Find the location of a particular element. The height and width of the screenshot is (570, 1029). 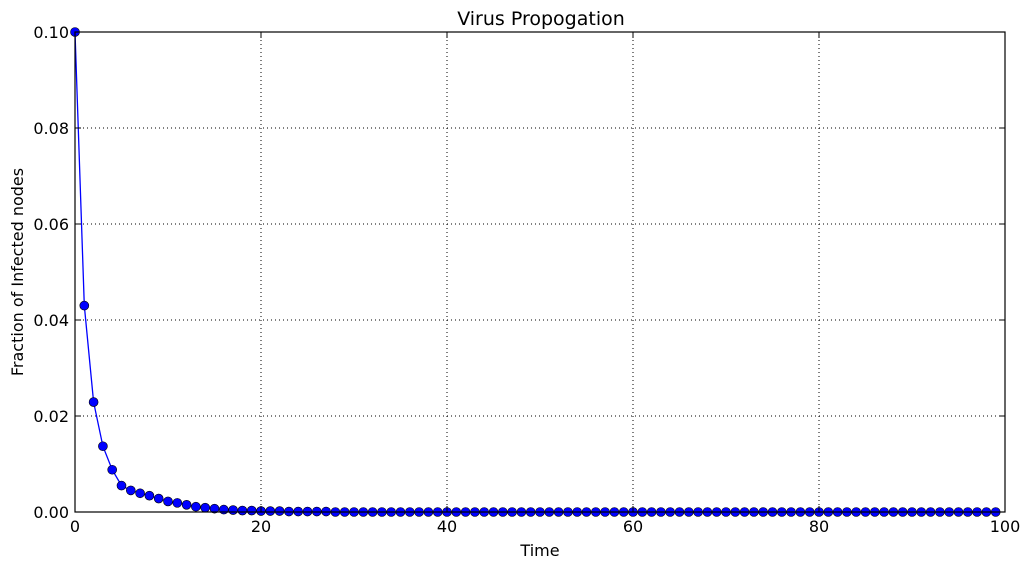

y-axis-title: Fraction of Infected nodes is located at coordinates (17, 272).